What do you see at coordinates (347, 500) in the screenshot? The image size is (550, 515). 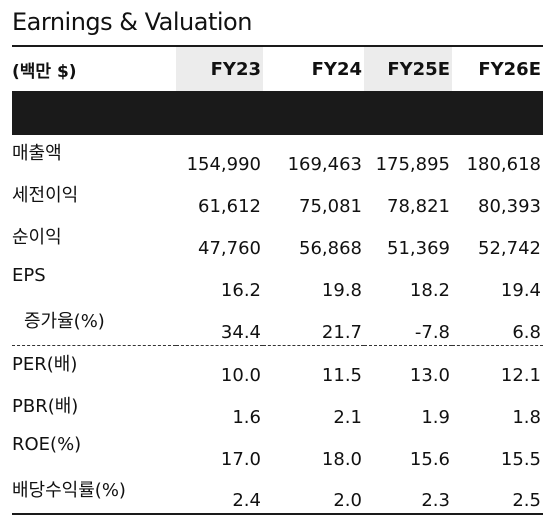 I see `cell-value: 2.0` at bounding box center [347, 500].